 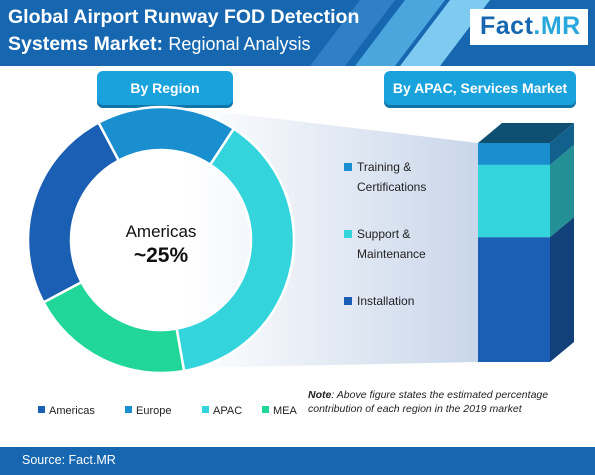 What do you see at coordinates (265, 409) in the screenshot?
I see `legend-swatch-mea` at bounding box center [265, 409].